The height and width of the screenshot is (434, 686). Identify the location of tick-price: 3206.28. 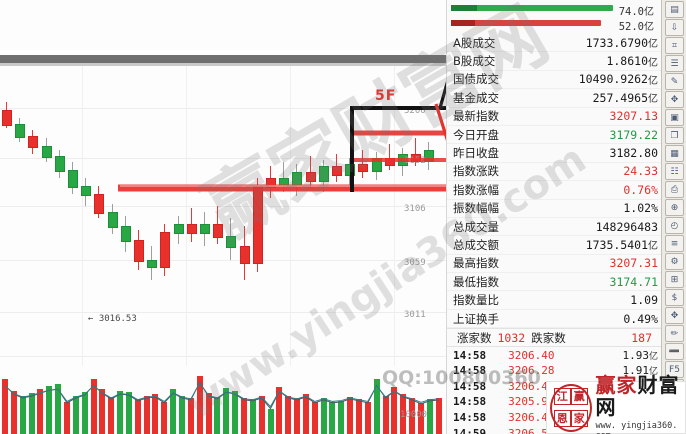
(531, 371).